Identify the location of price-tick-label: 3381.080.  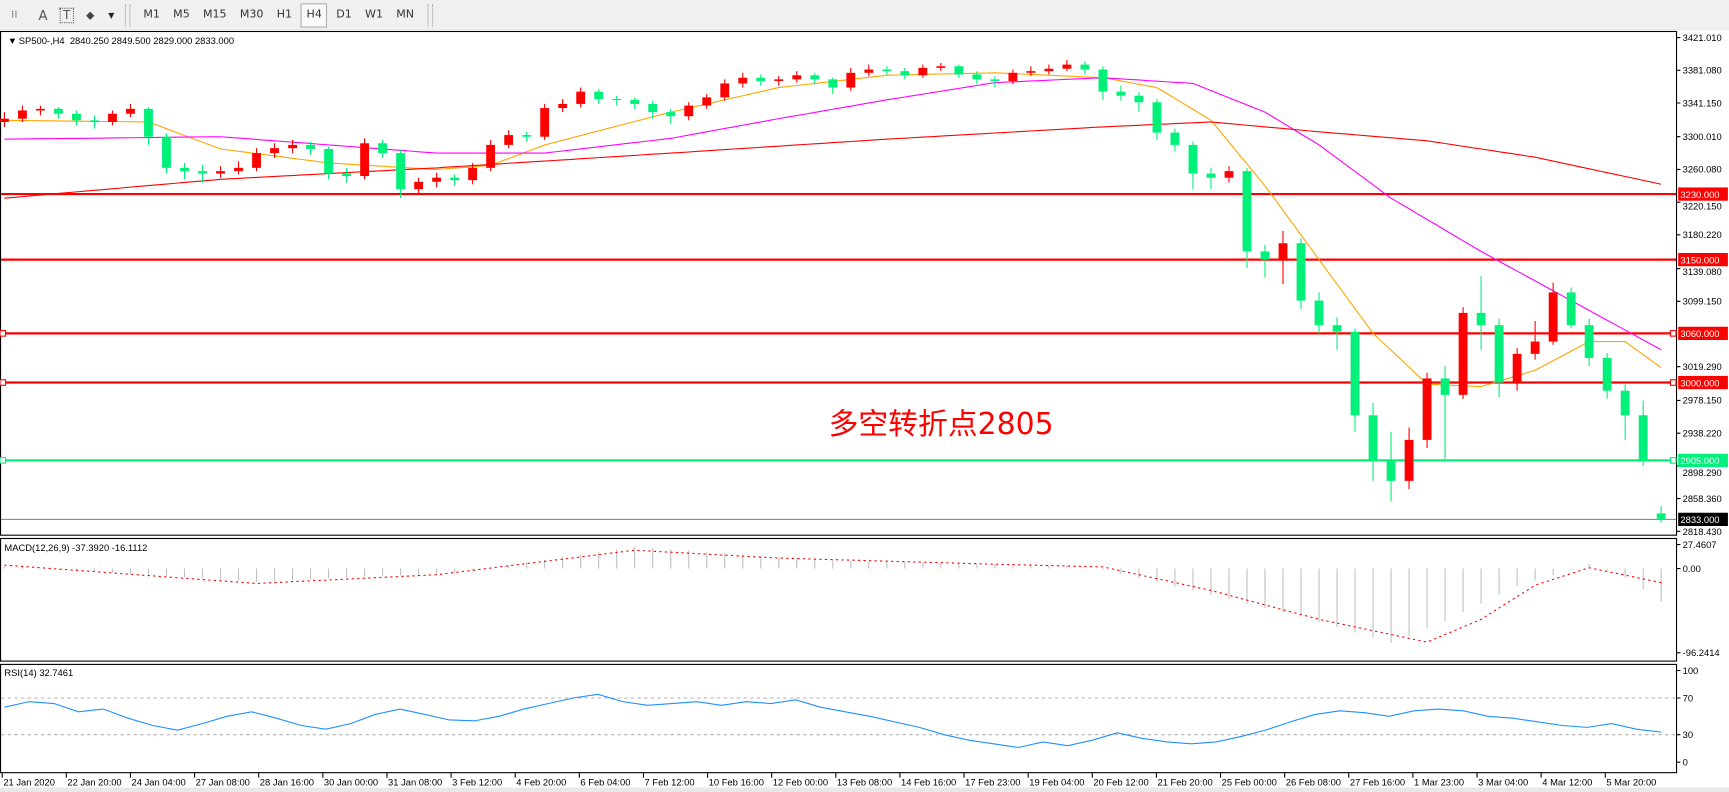
(1702, 71).